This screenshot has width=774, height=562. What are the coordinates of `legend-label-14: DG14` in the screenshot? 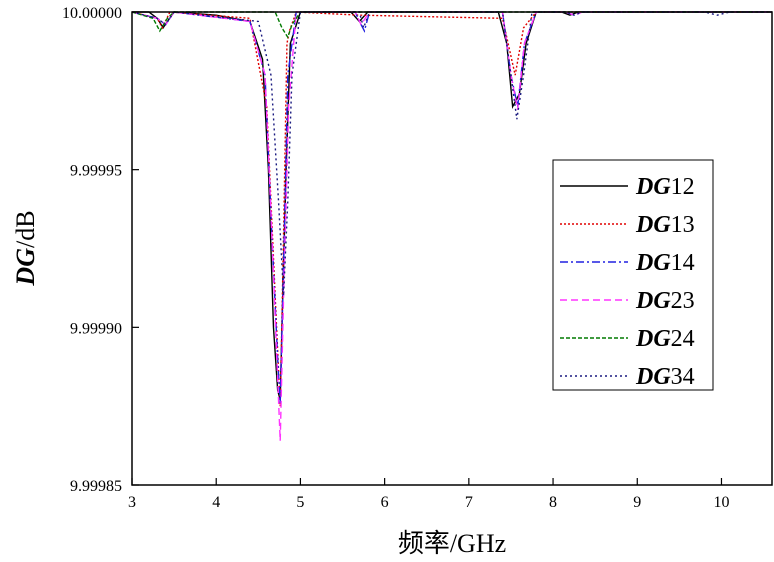 It's located at (665, 263).